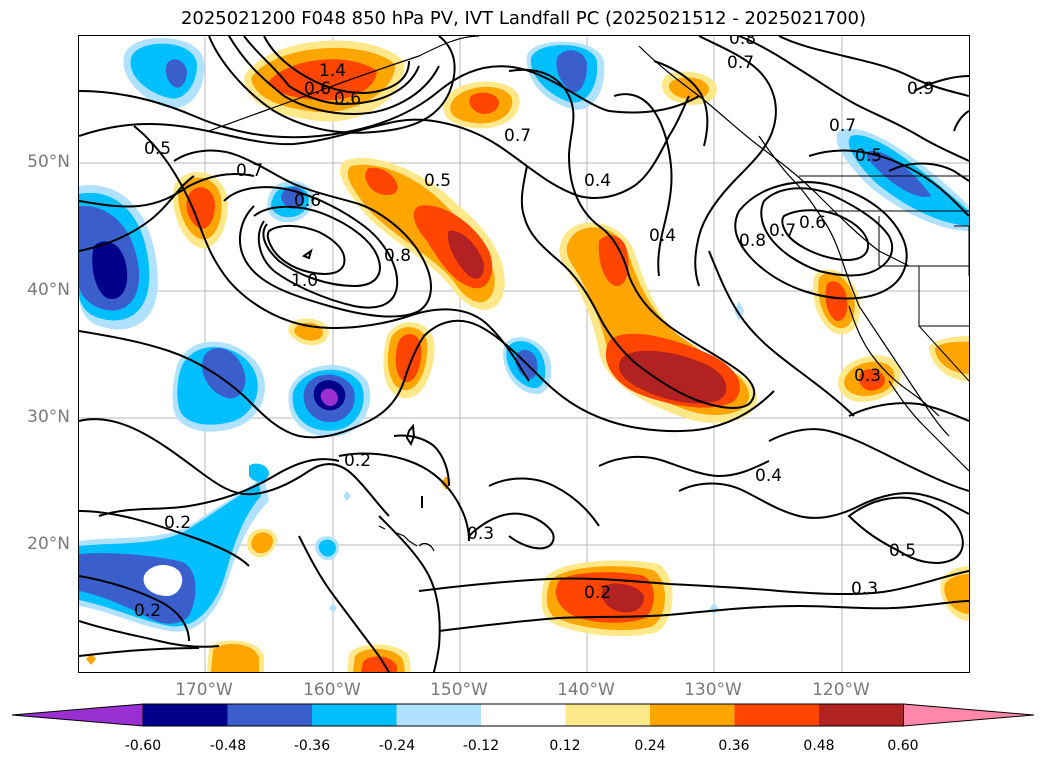  I want to click on fill-positive-south, so click(623, 598).